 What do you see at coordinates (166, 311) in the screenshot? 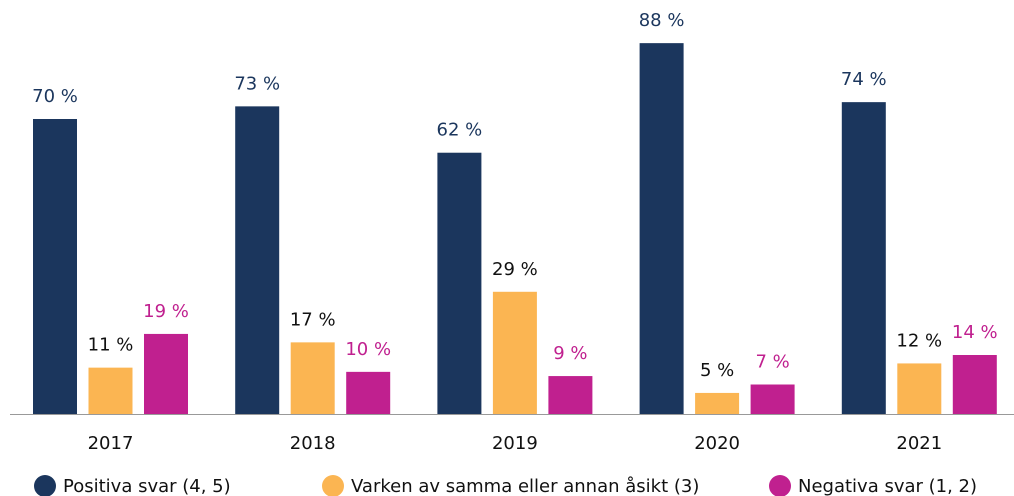
I see `value-label: 19 %` at bounding box center [166, 311].